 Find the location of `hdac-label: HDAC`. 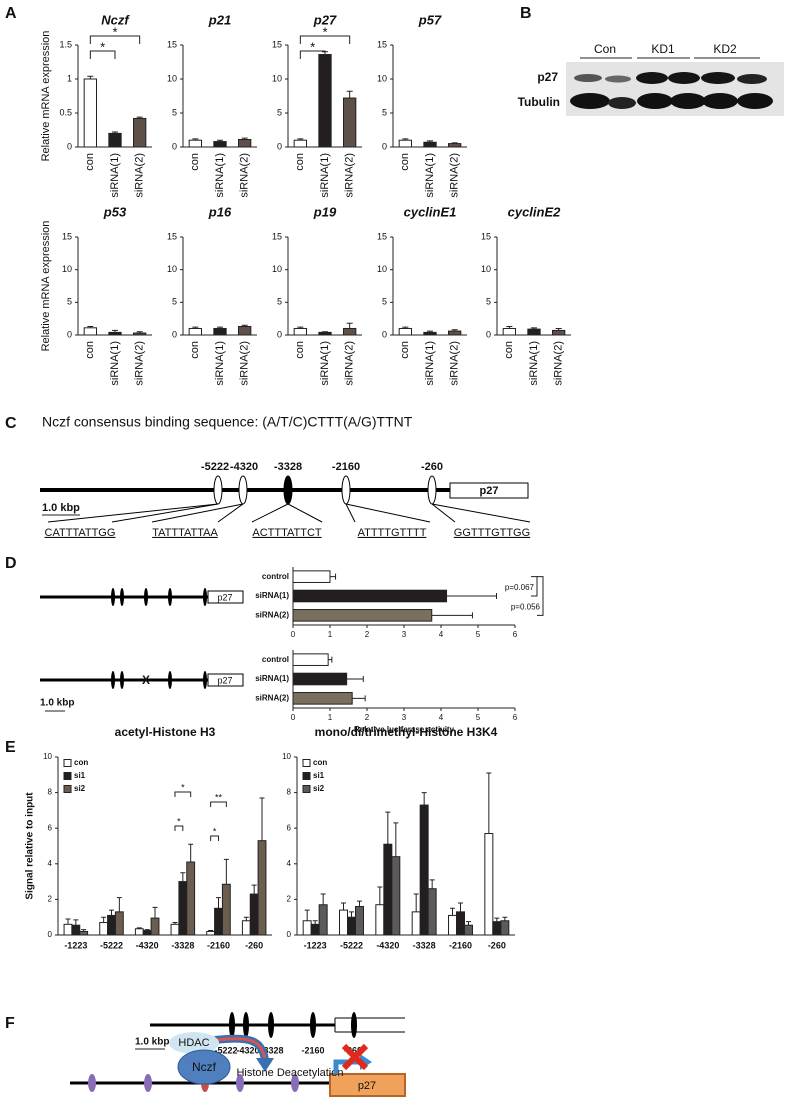

hdac-label: HDAC is located at coordinates (193, 1043).